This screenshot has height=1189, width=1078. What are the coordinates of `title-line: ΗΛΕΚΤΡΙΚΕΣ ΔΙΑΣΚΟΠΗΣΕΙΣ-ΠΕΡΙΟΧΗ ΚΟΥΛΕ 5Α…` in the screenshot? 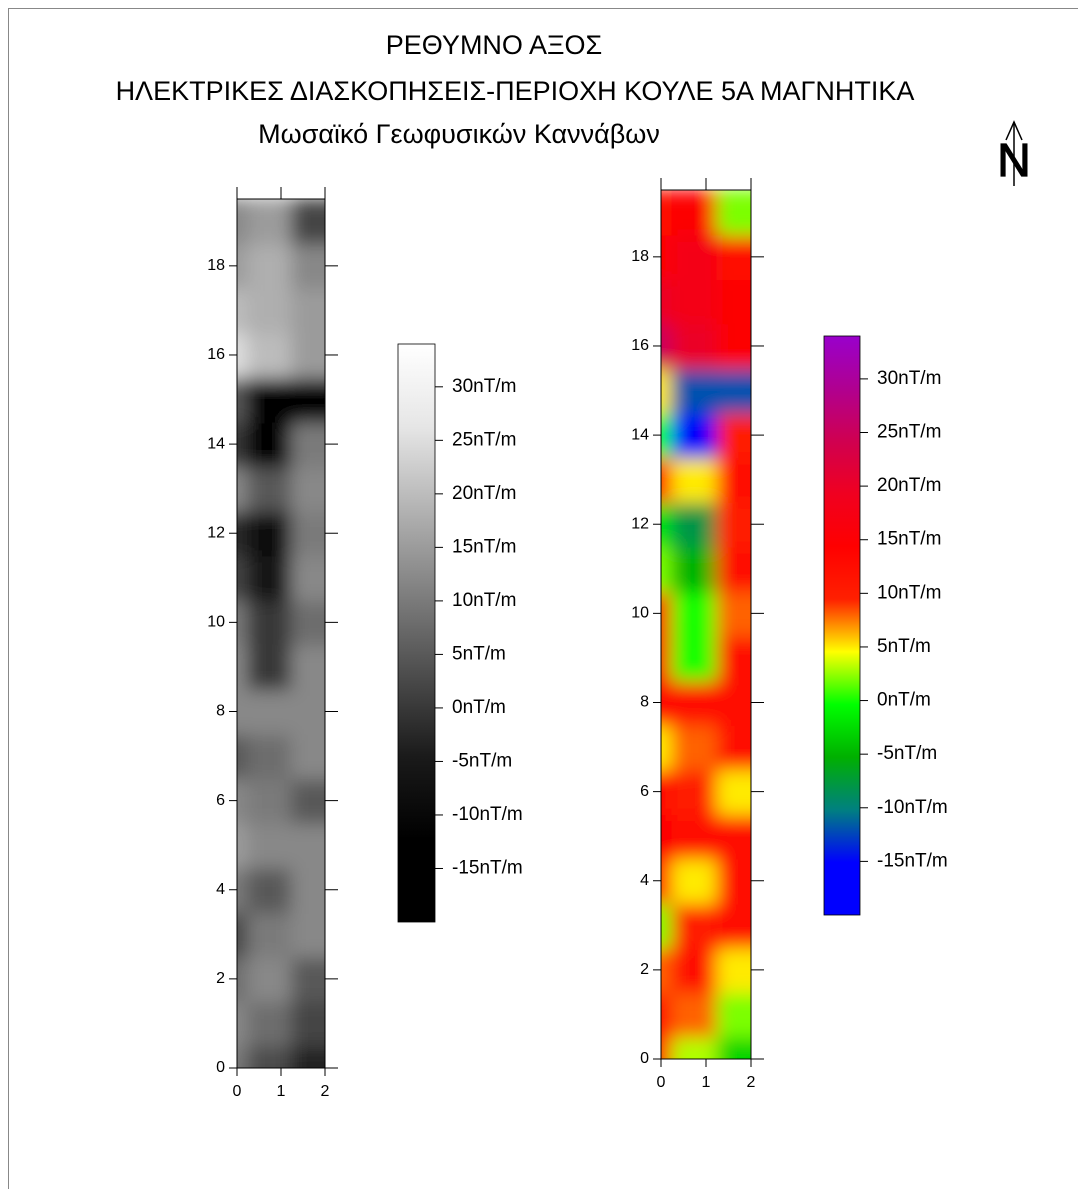 It's located at (515, 91).